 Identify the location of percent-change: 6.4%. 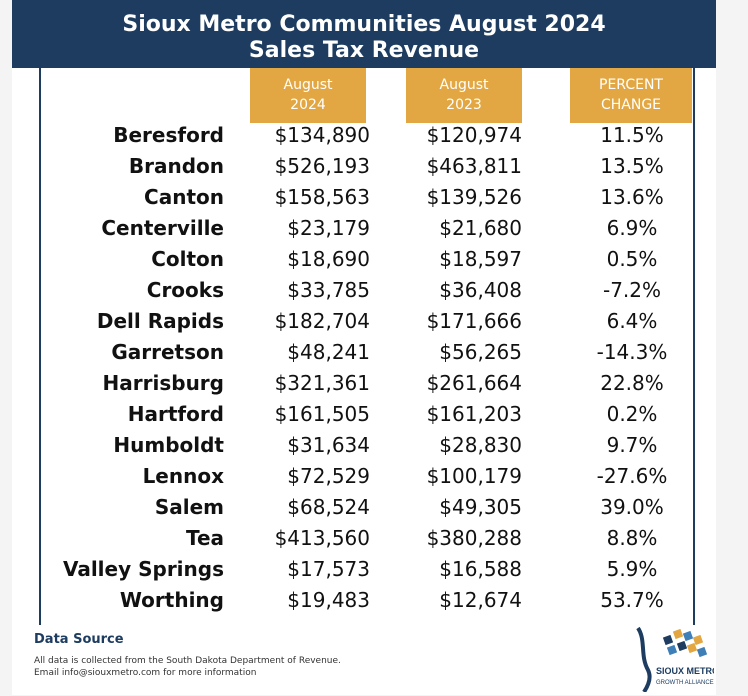
(632, 321).